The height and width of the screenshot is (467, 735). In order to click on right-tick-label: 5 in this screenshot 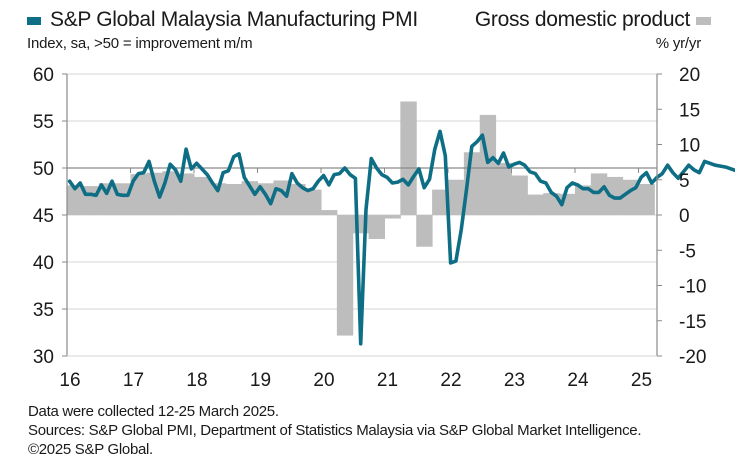, I will do `click(684, 181)`.